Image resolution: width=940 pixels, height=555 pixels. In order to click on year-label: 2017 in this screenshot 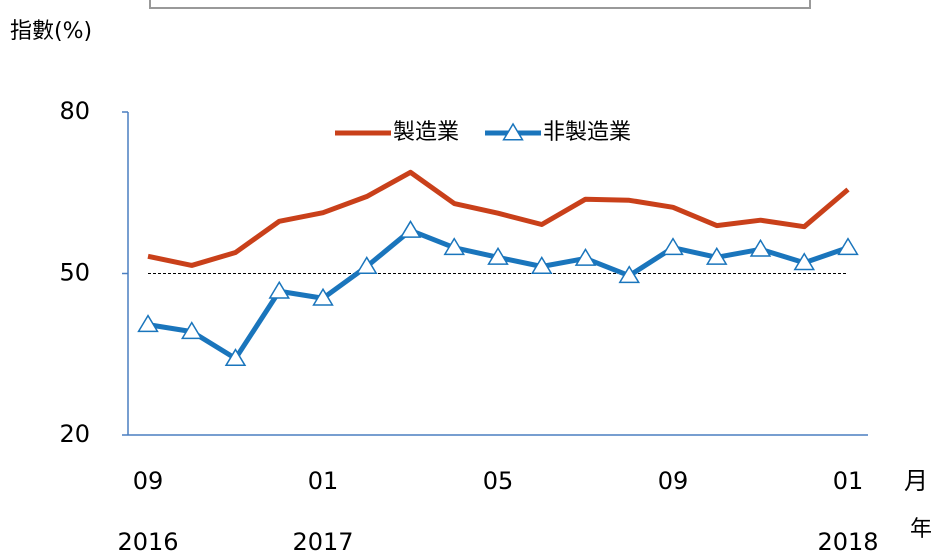, I will do `click(322, 541)`.